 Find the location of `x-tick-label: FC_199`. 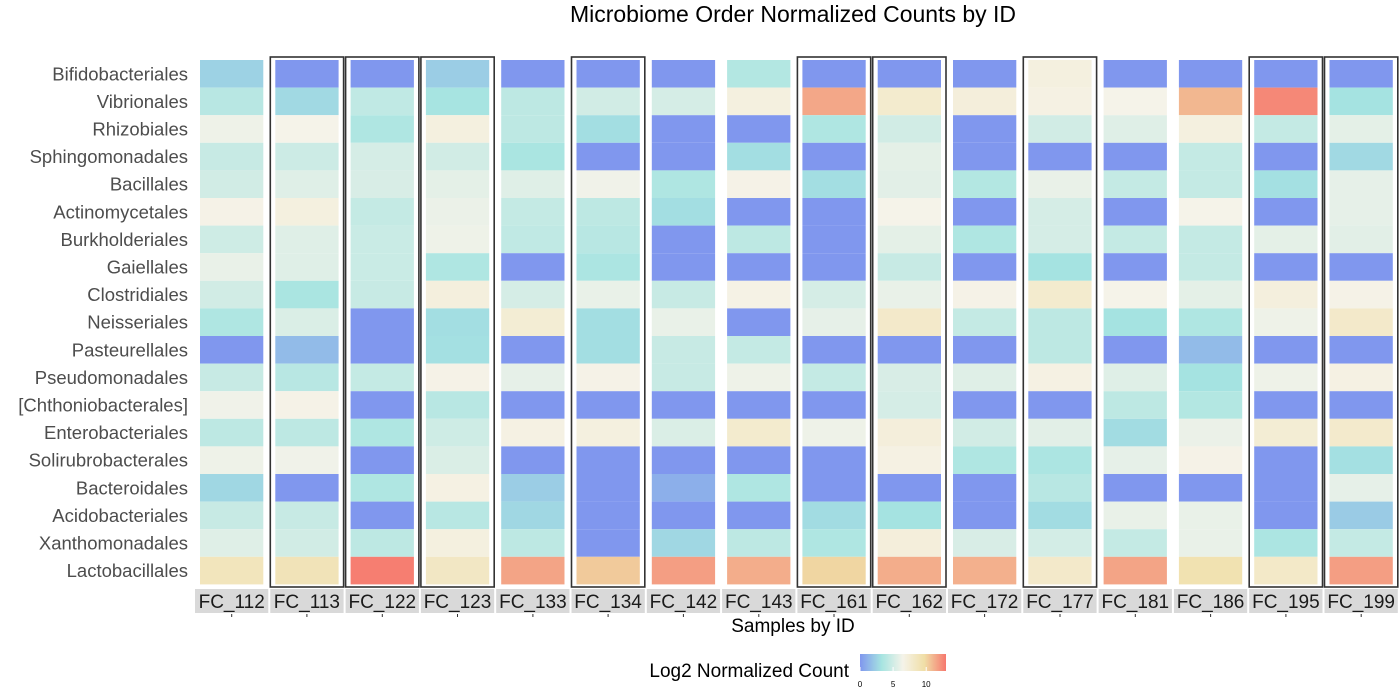

x-tick-label: FC_199 is located at coordinates (1361, 602).